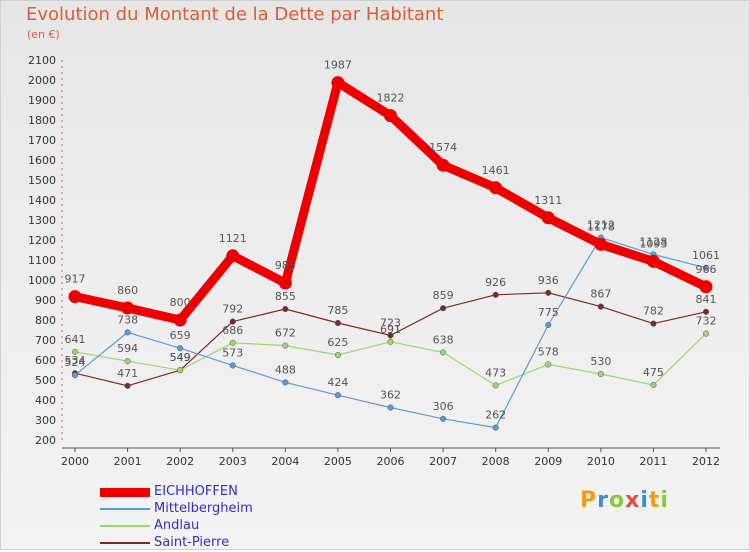 The height and width of the screenshot is (552, 750). What do you see at coordinates (196, 491) in the screenshot?
I see `legend-label: EICHHOFFEN` at bounding box center [196, 491].